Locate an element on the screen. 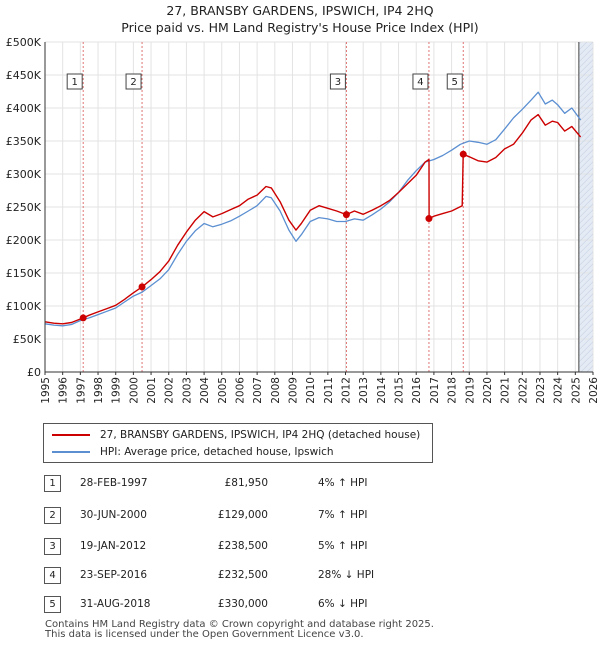  sale-date: 23-SEP-2016 is located at coordinates (114, 575).